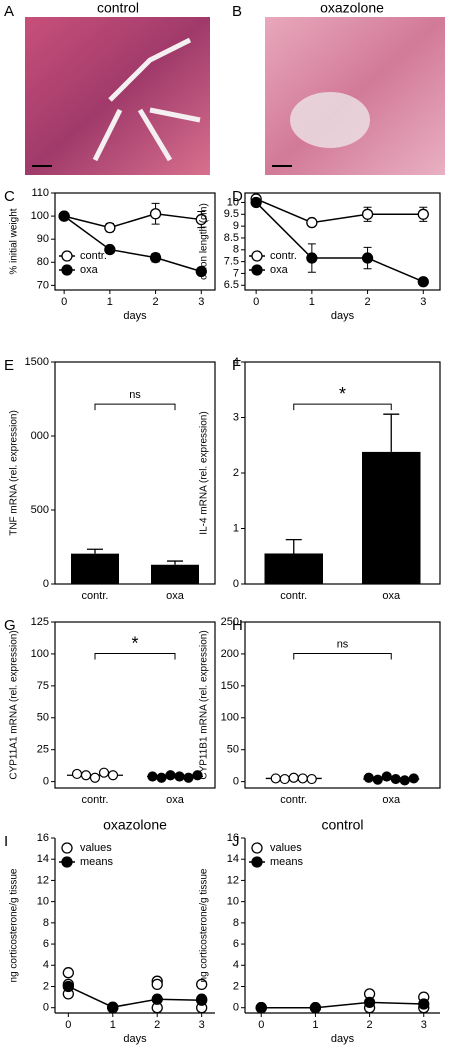  Describe the element at coordinates (14, 241) in the screenshot. I see `y-axis-label: % initial weight` at that location.